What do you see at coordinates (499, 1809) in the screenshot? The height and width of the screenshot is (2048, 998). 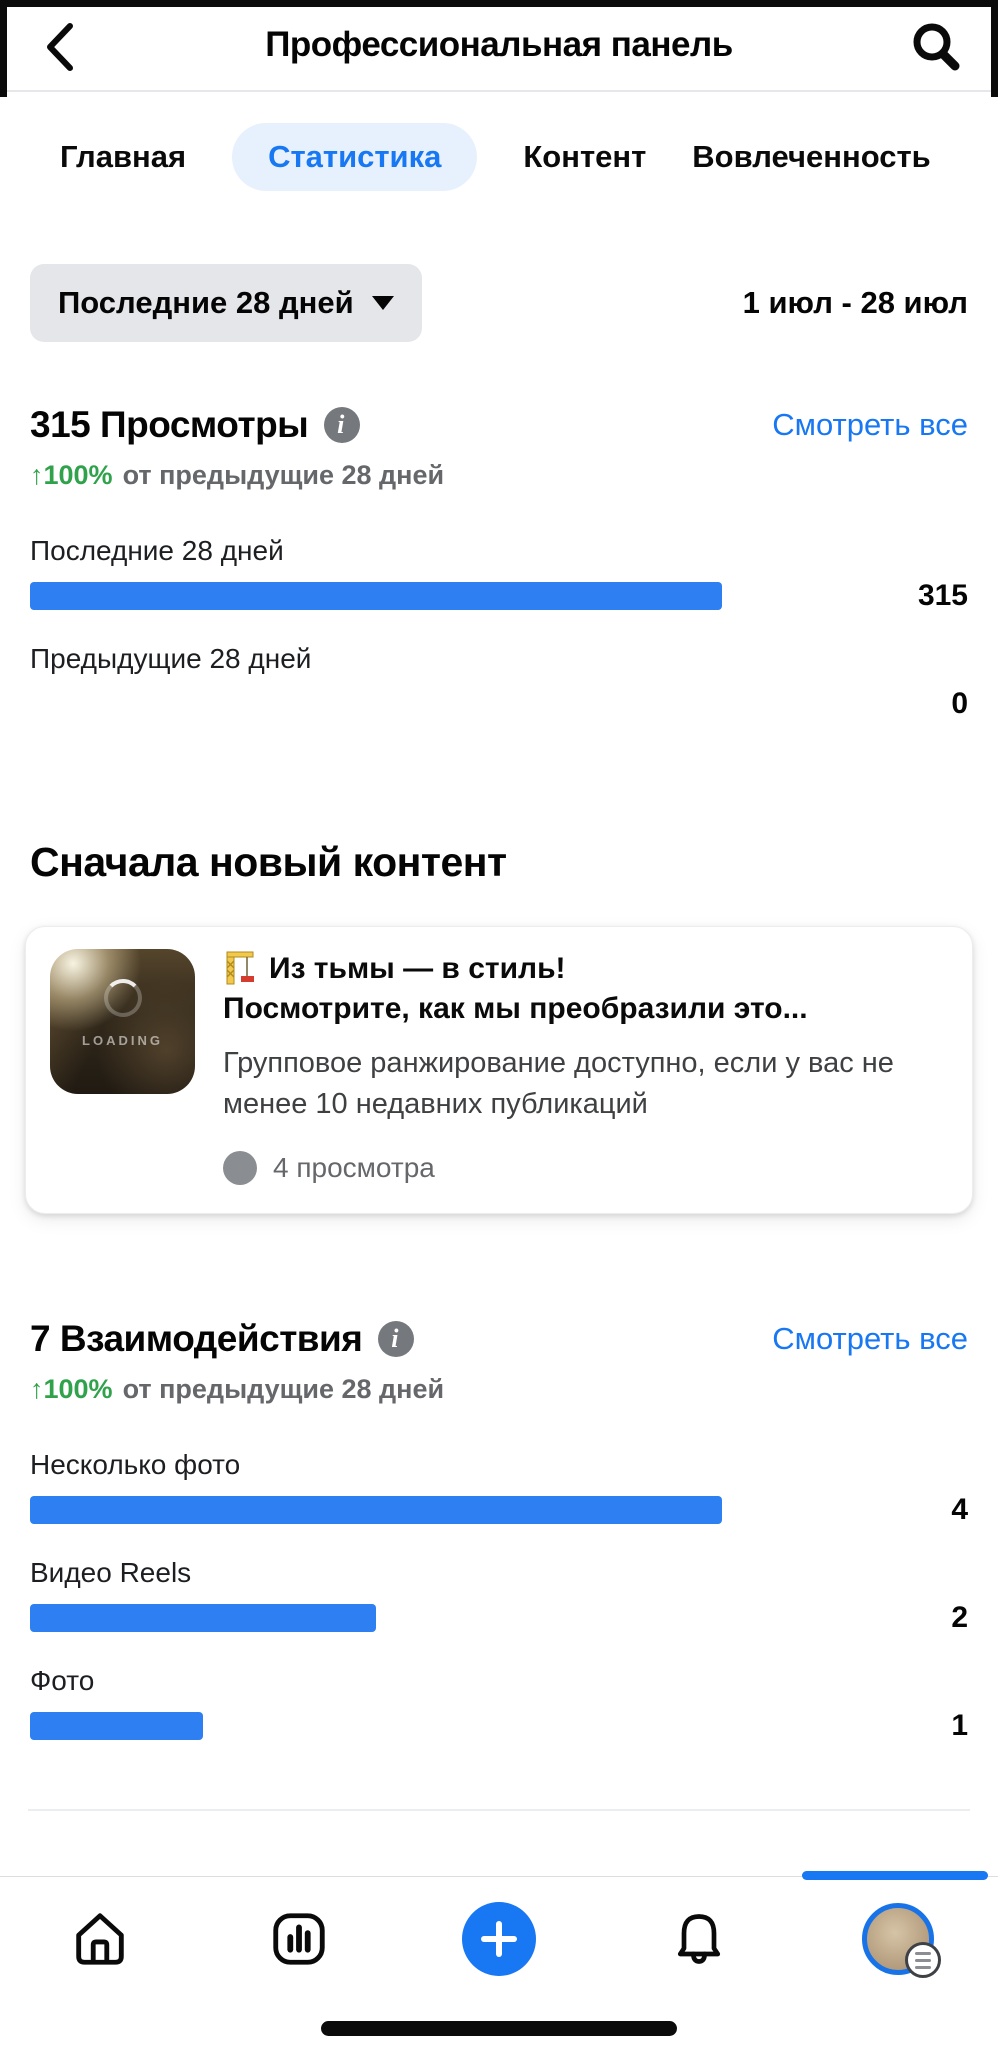 I see `section-divider` at bounding box center [499, 1809].